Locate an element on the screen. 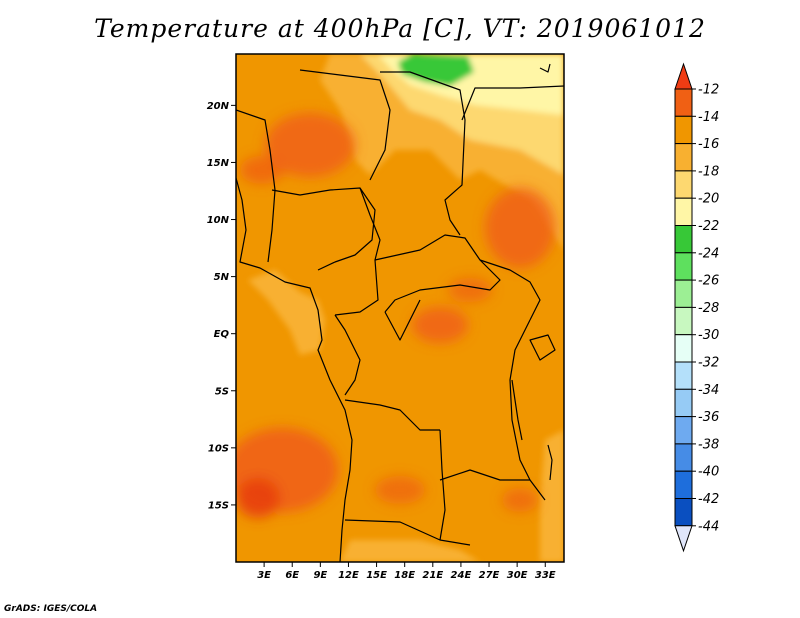 This screenshot has width=800, height=618. colorbar-top-arrow is located at coordinates (683, 76).